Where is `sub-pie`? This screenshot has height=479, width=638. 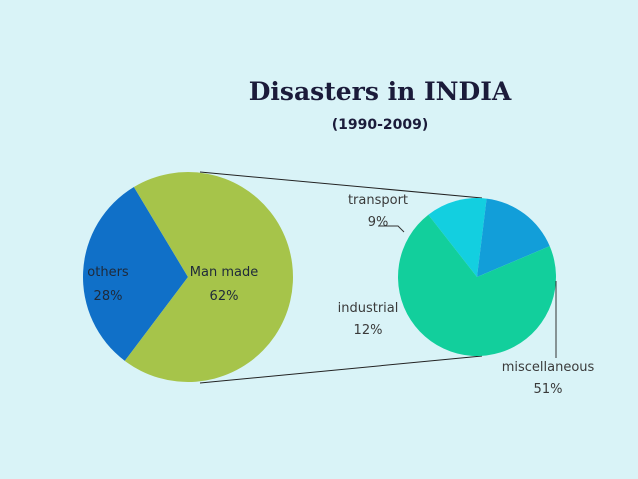
sub-pie is located at coordinates (477, 277).